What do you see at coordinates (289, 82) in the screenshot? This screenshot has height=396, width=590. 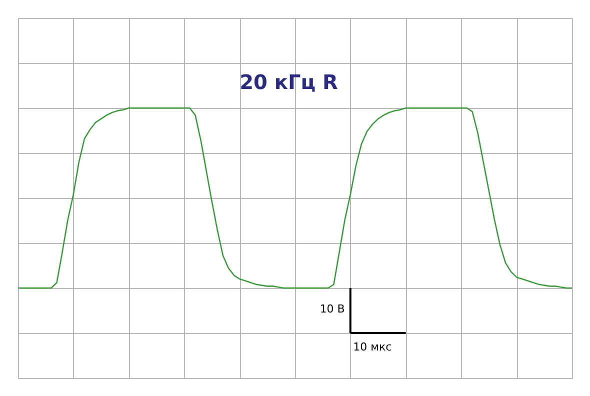 I see `text: 20 кГц R` at bounding box center [289, 82].